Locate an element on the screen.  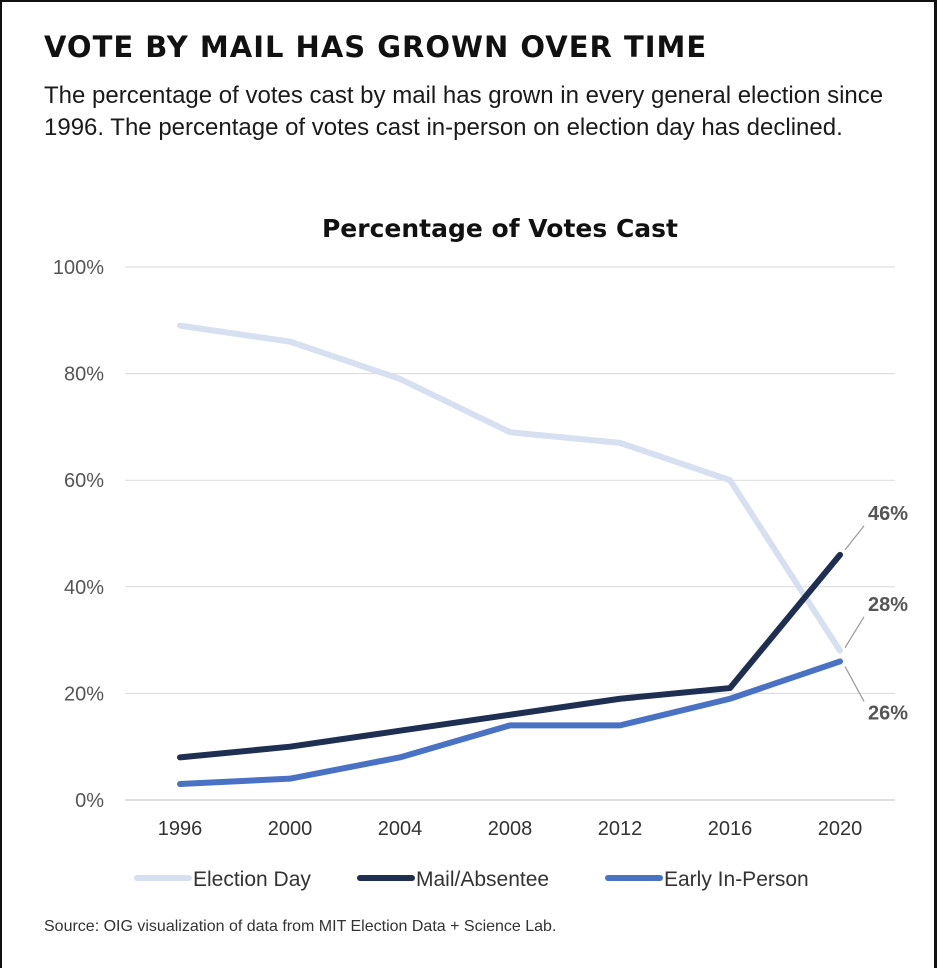
x-axis-ticks: 1996 2000 2004 2008 2012 2016 2020 is located at coordinates (510, 829).